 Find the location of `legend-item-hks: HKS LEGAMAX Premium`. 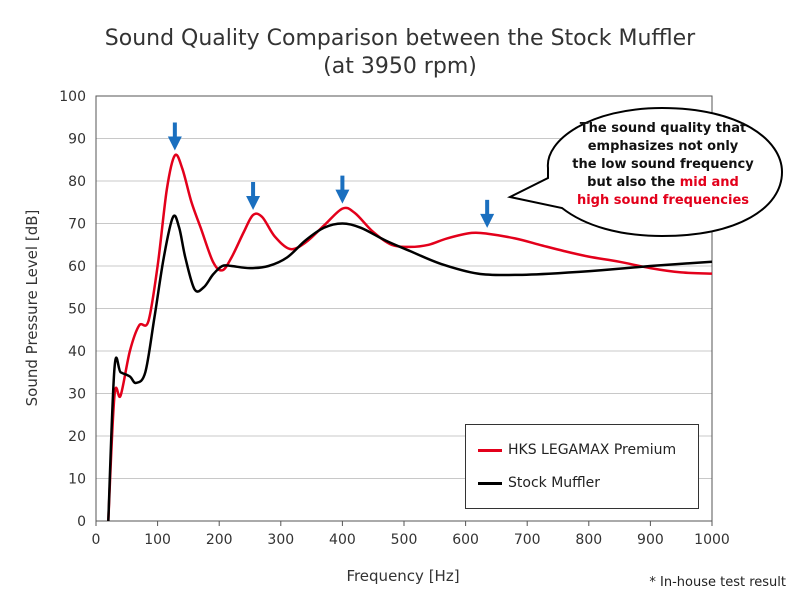

legend-item-hks: HKS LEGAMAX Premium is located at coordinates (577, 450).